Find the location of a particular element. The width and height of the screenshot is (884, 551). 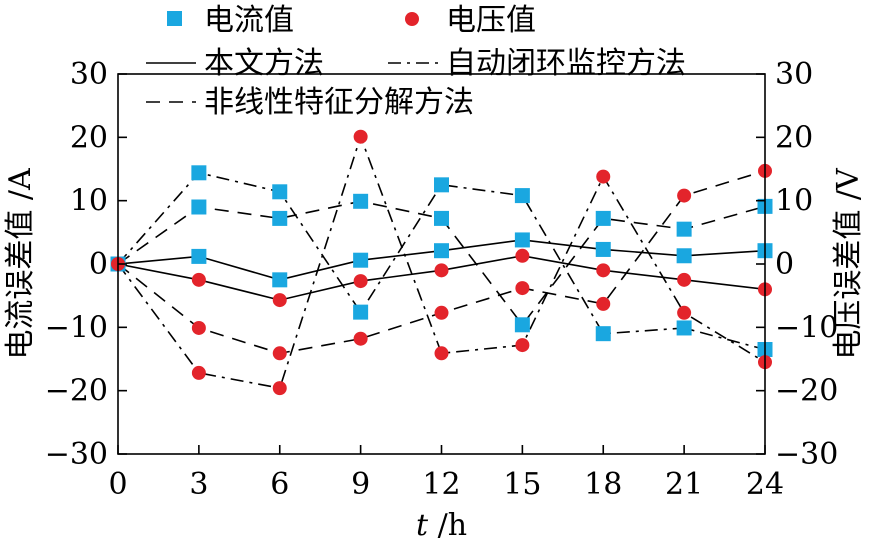

legend-current-label: 电流值 is located at coordinates (249, 20).